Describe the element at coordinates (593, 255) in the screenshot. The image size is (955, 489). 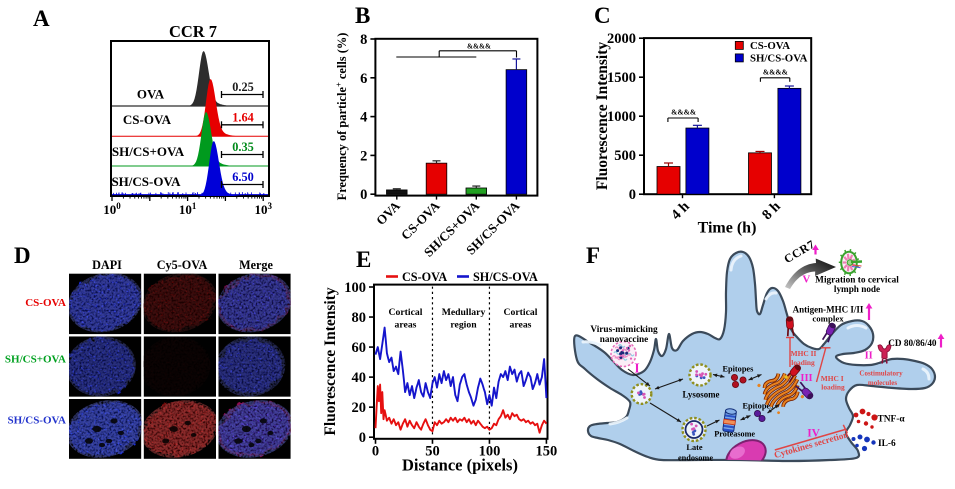
I see `svg-text: F` at that location.